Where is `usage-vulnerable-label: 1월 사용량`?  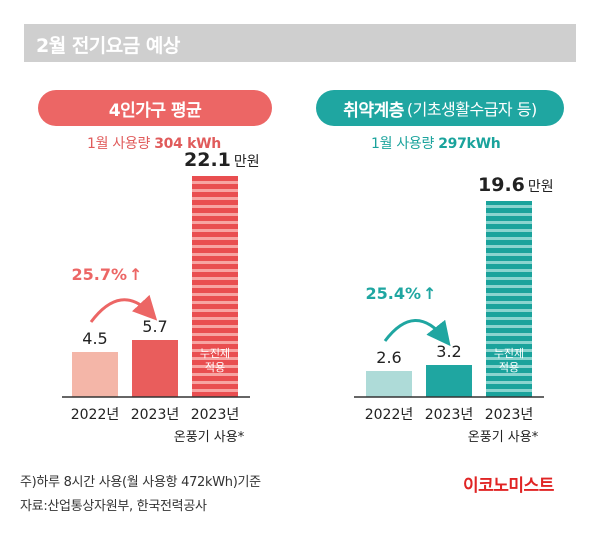
usage-vulnerable-label: 1월 사용량 is located at coordinates (403, 144).